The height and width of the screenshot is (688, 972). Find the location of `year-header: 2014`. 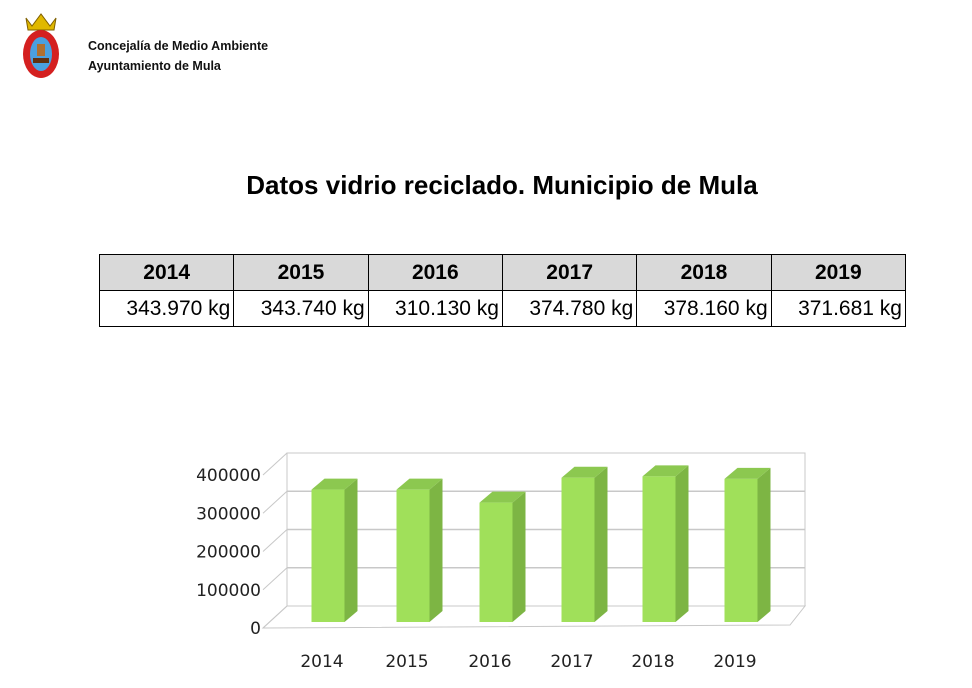

year-header: 2014 is located at coordinates (166, 272).